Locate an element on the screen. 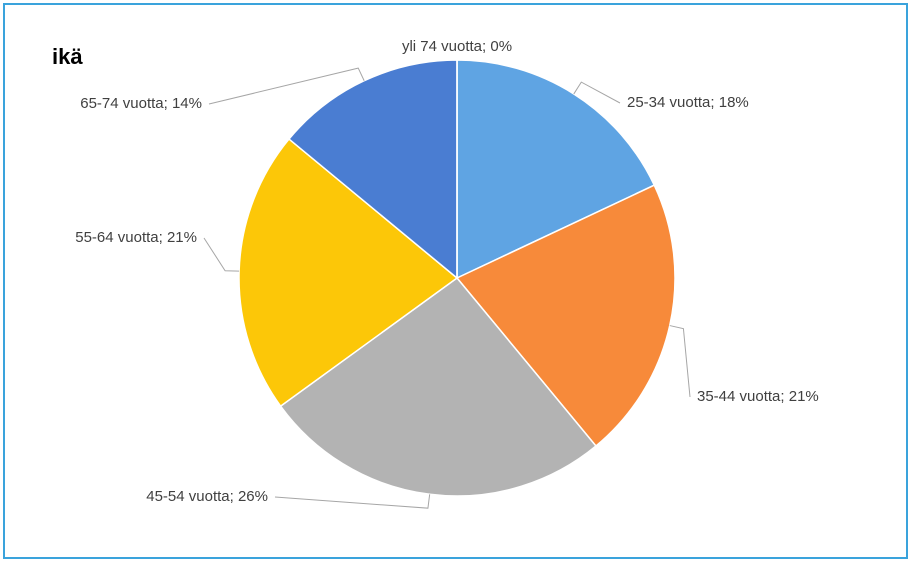 The image size is (912, 563). data-label: yli 74 vuotta; 0% is located at coordinates (457, 46).